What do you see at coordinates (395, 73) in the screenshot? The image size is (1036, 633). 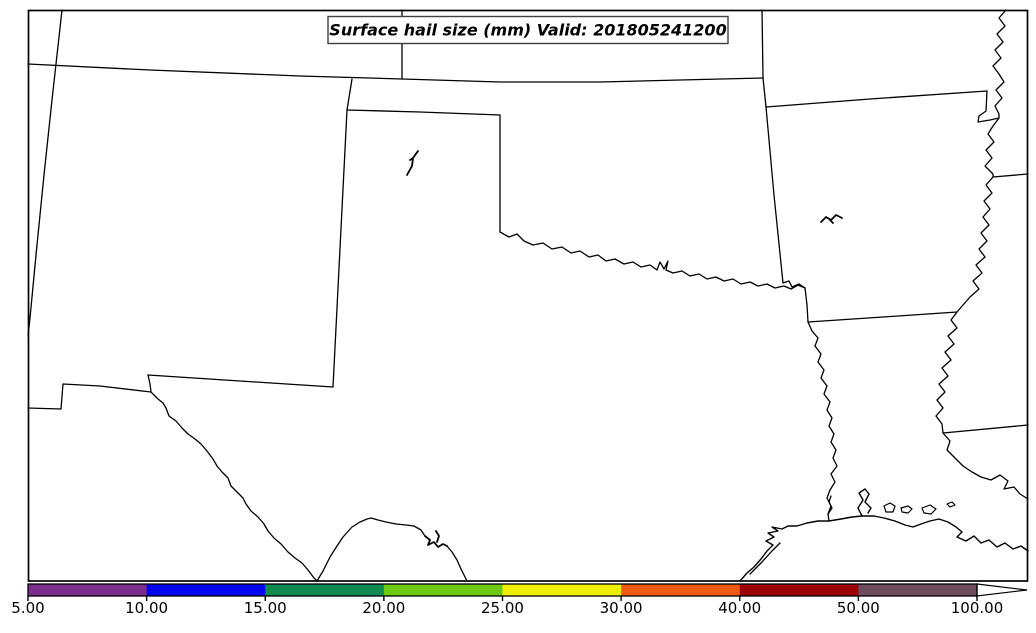 I see `state-border-37n-parallel` at bounding box center [395, 73].